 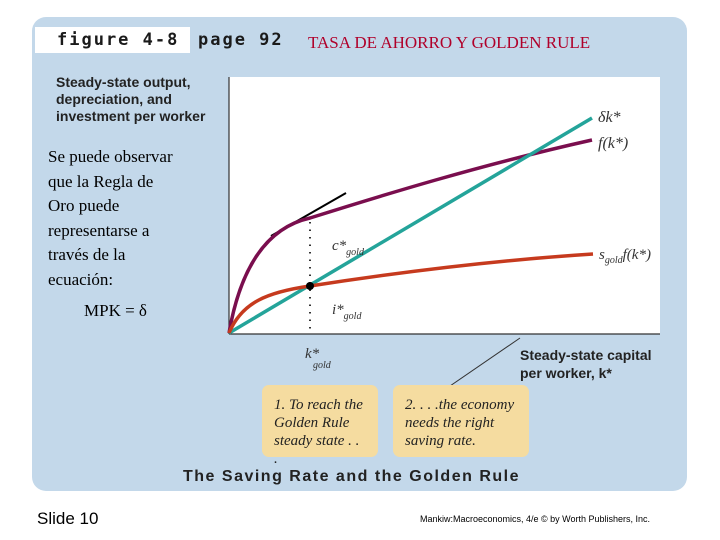 I want to click on investment-gold-label: i*gold, so click(x=347, y=312).